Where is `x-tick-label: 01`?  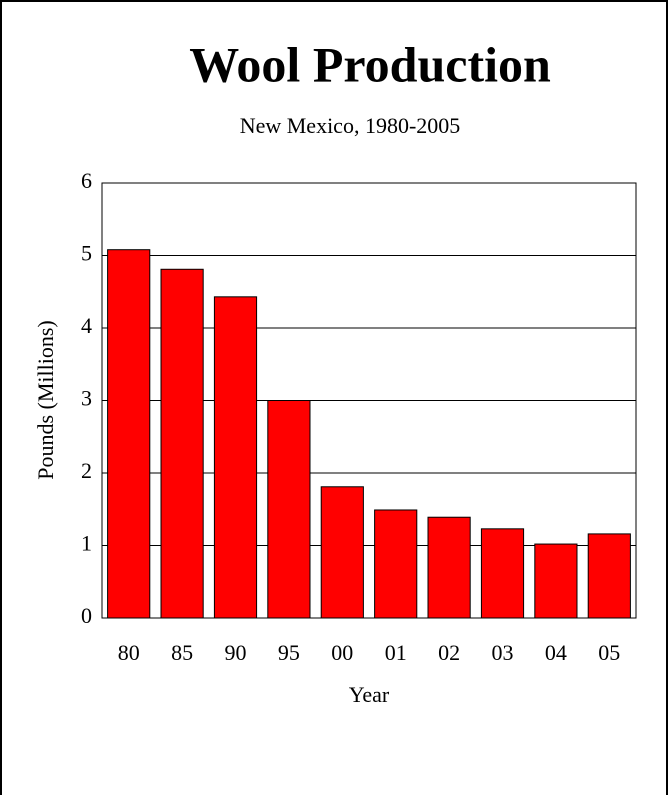 x-tick-label: 01 is located at coordinates (396, 652).